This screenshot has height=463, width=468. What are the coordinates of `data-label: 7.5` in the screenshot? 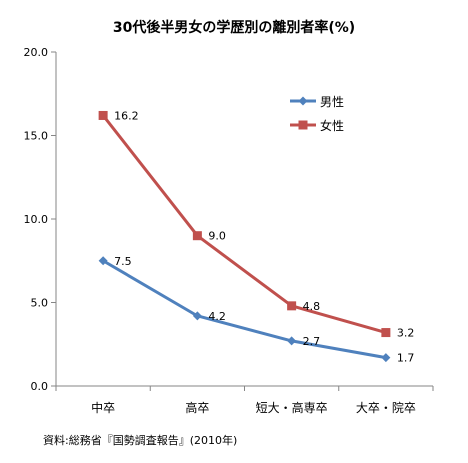 It's located at (123, 261).